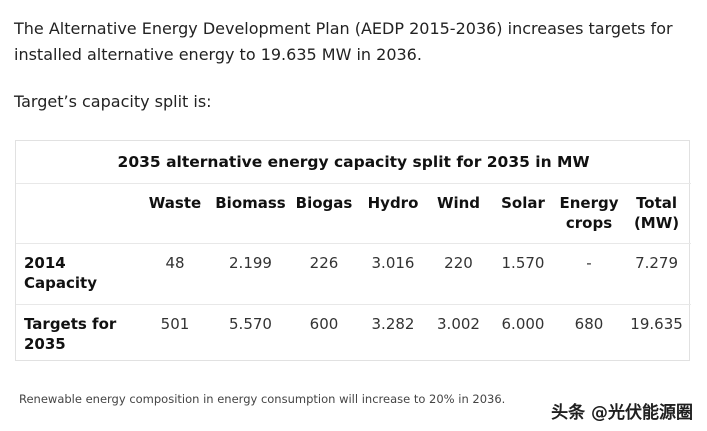 This screenshot has width=707, height=431. I want to click on table-cell: 501, so click(175, 324).